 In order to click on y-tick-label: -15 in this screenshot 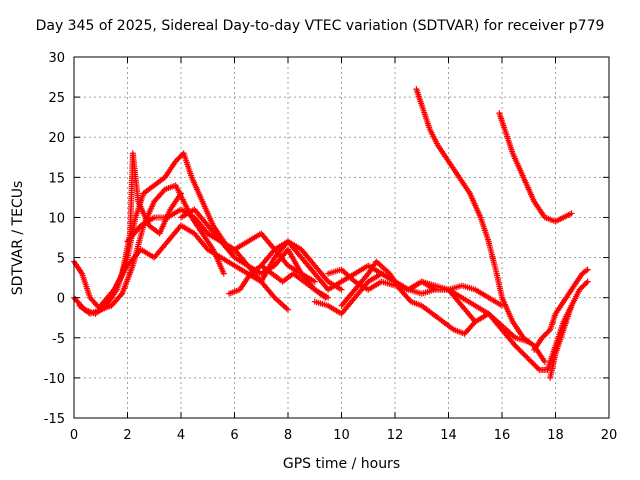, I will do `click(54, 419)`.